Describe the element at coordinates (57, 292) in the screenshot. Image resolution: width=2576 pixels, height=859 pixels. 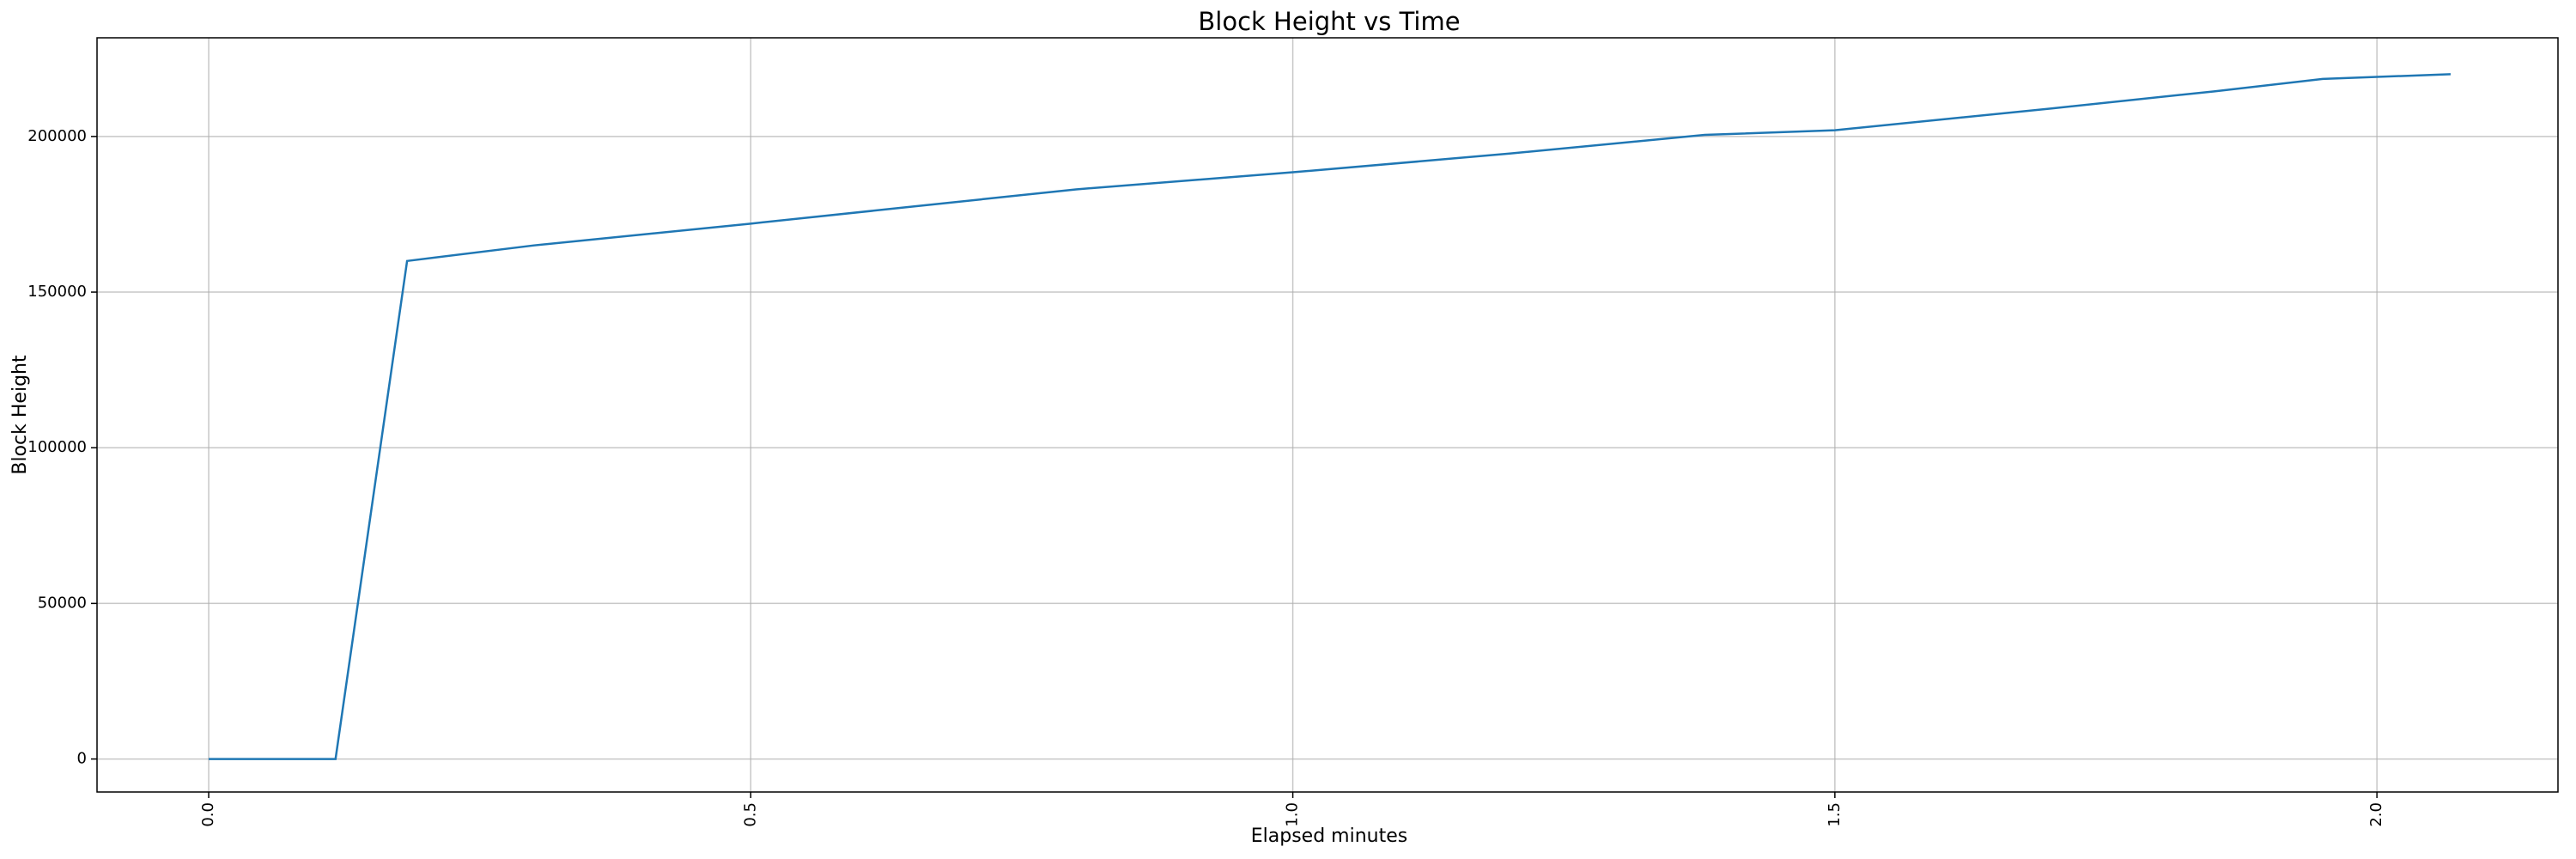
I see `y-tick-label: 150000` at that location.